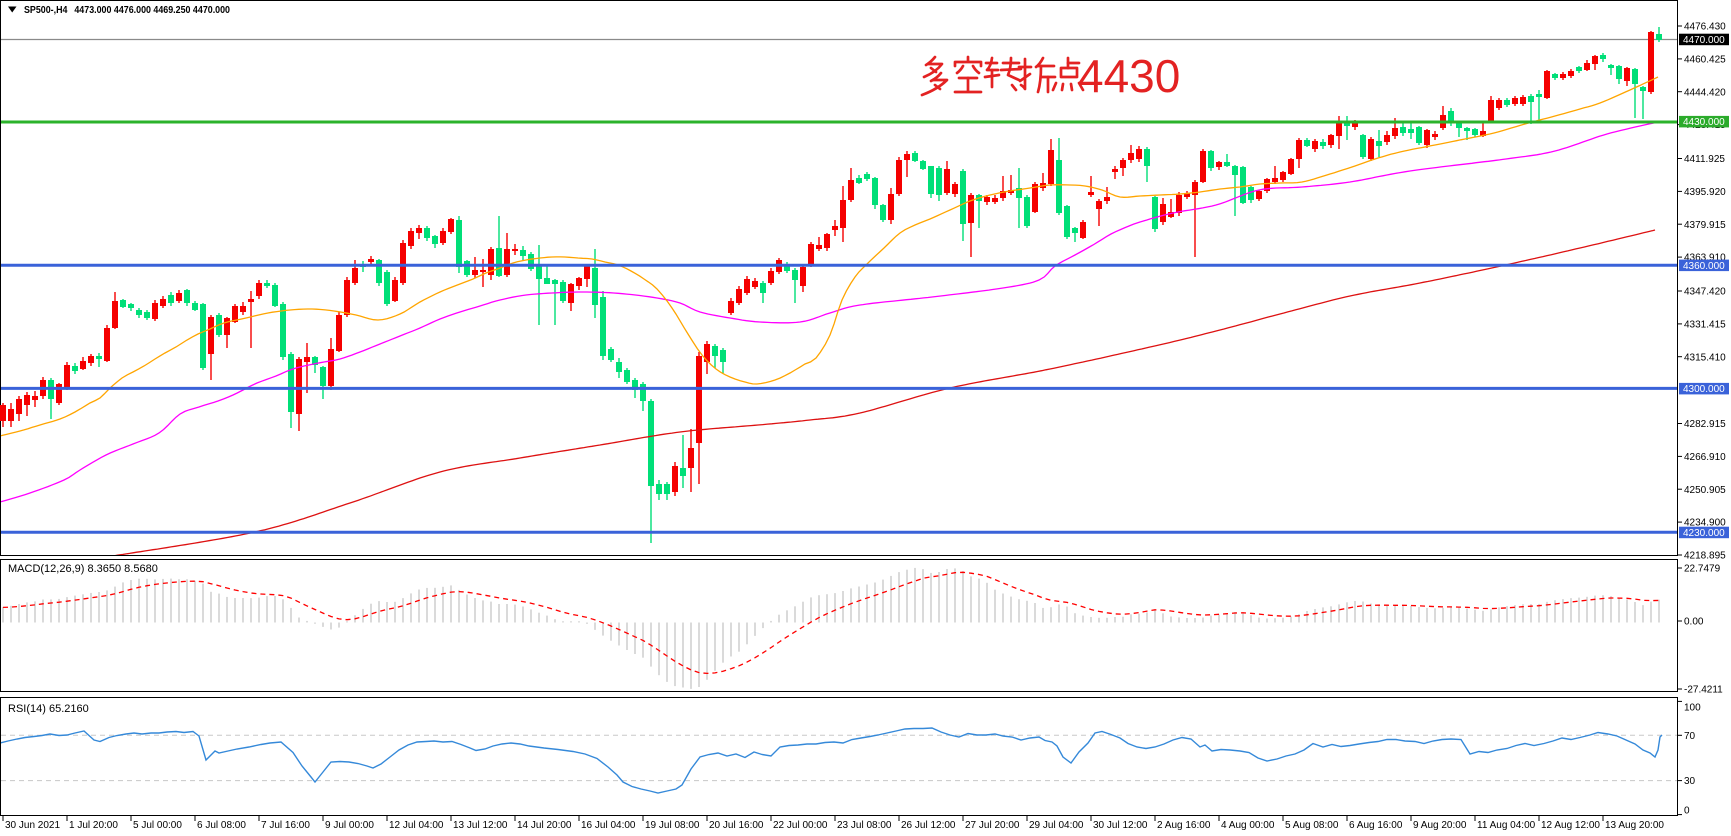  Describe the element at coordinates (1705, 490) in the screenshot. I see `svg-text: 4250.905` at that location.